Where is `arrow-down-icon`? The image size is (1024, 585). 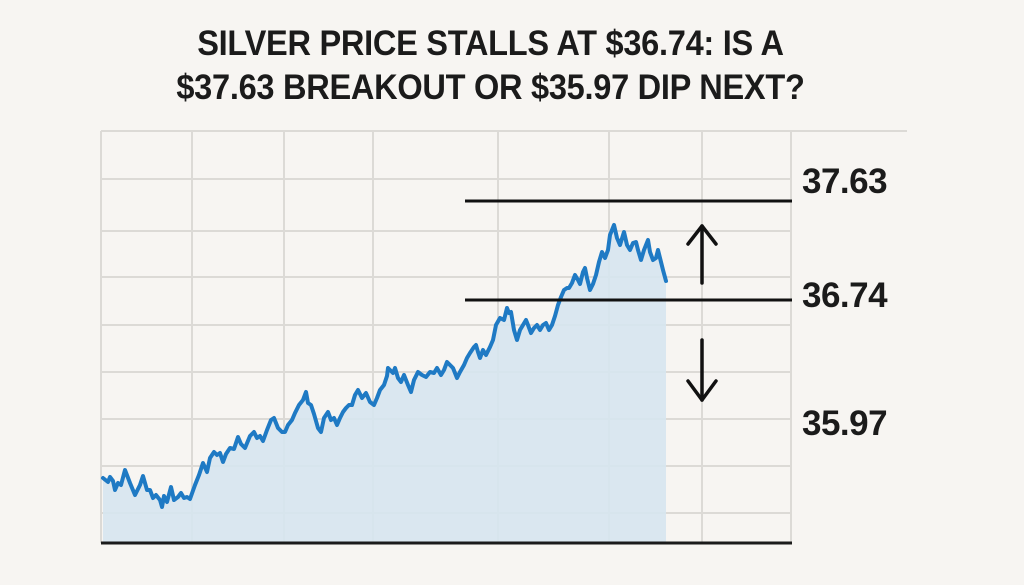
arrow-down-icon is located at coordinates (702, 370).